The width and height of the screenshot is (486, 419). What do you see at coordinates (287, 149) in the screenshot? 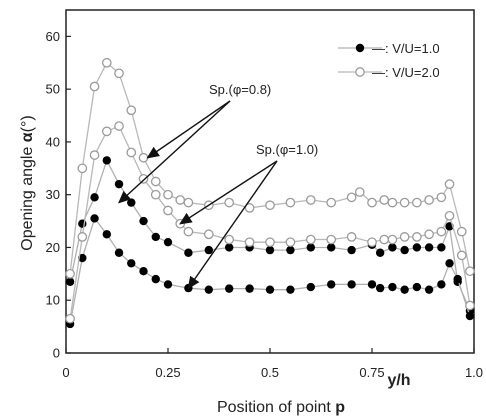
I see `annotation-label: Sp.(φ=1.0)` at bounding box center [287, 149].